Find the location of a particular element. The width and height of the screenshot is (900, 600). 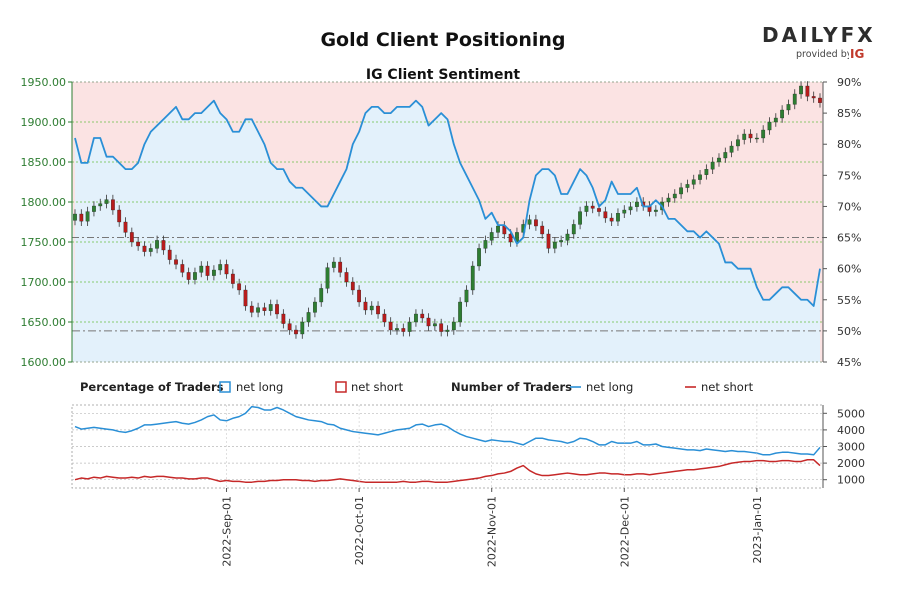

legend-pct-long-swatch is located at coordinates (225, 387).